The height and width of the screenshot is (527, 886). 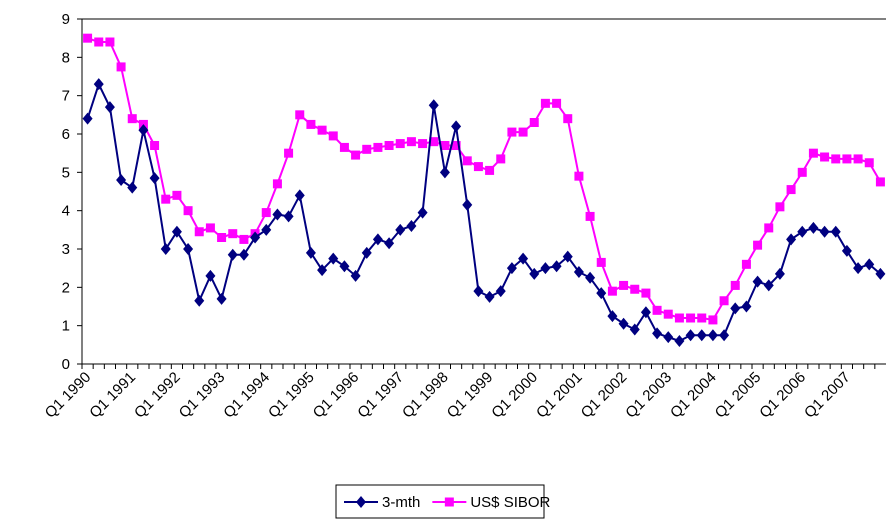 I want to click on legend-label: US$ SIBOR, so click(x=510, y=502).